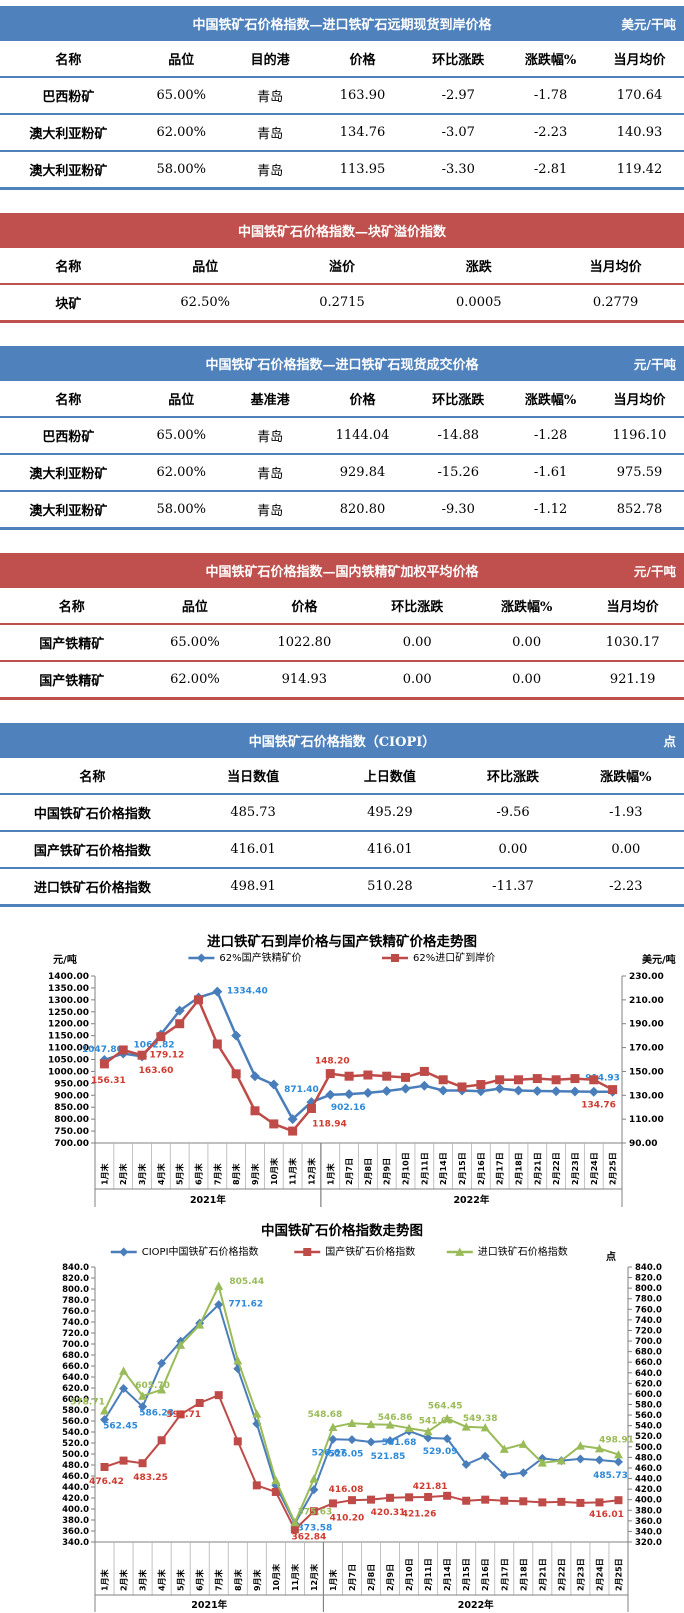 Image resolution: width=684 pixels, height=1613 pixels. I want to click on table-row: 澳大利亚粉矿 62.00% 青岛 929.84 -15.26 -1.61 975.59, so click(342, 472).